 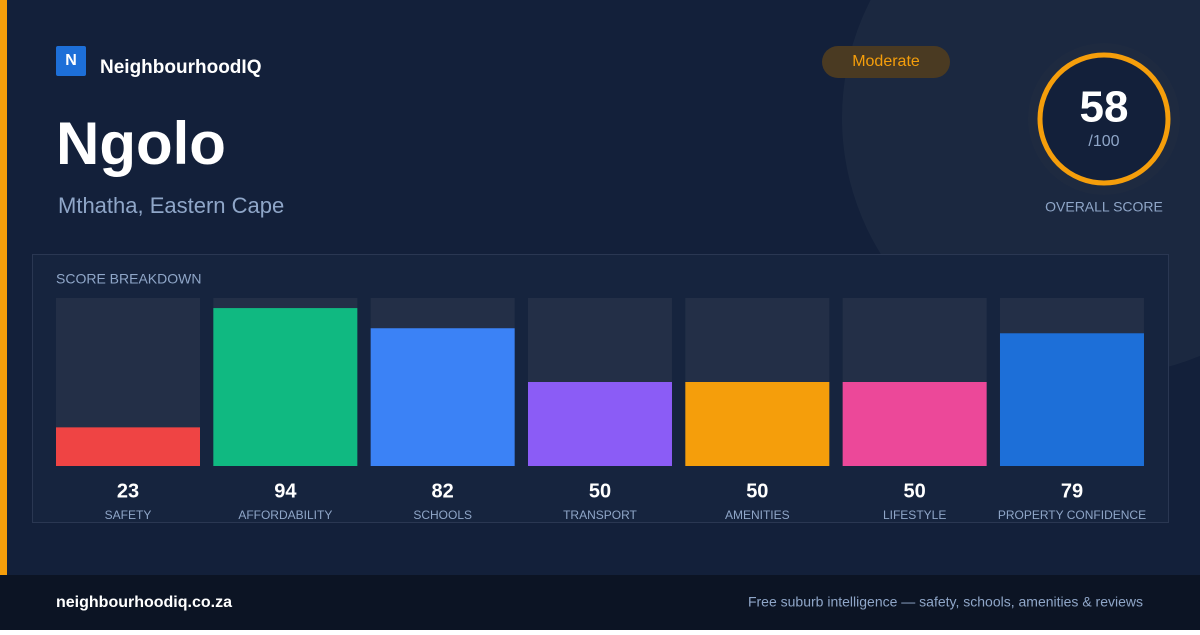 I want to click on location: Mthatha, Eastern Cape, so click(x=171, y=205).